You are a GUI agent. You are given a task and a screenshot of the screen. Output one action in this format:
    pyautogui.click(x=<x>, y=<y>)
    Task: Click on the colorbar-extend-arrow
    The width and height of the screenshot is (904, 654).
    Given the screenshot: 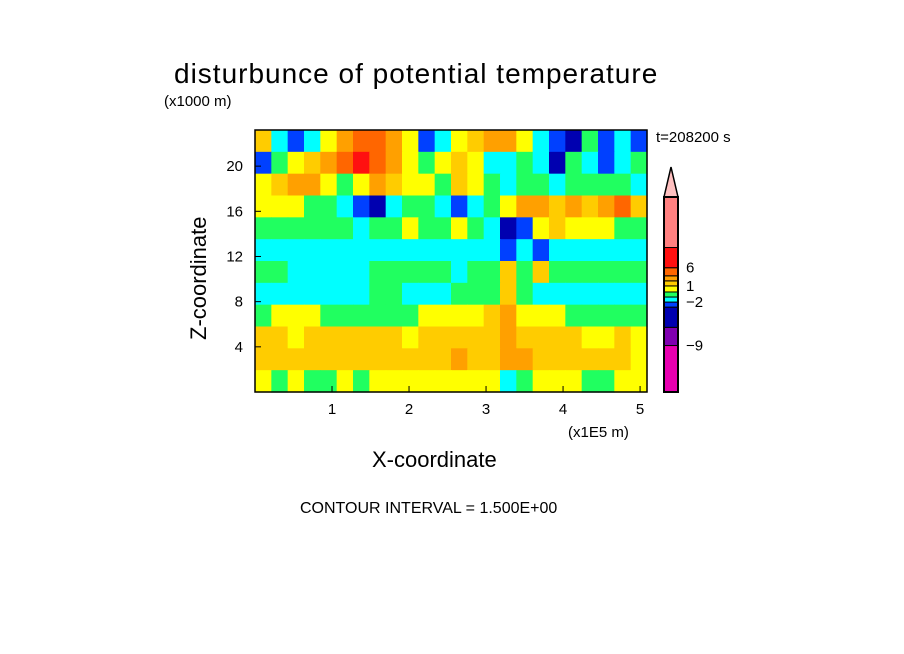 What is the action you would take?
    pyautogui.click(x=671, y=182)
    